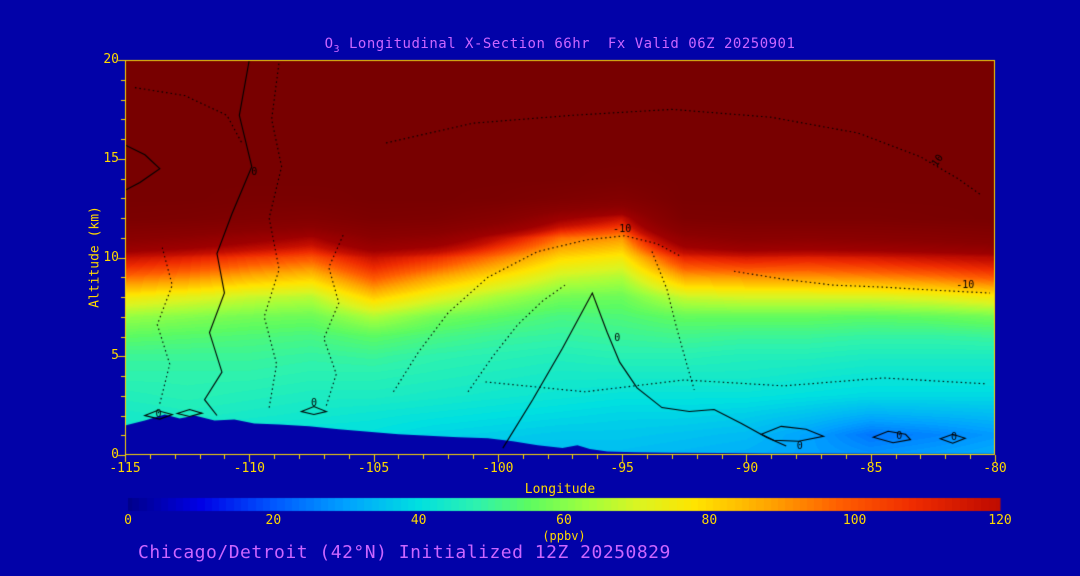 The width and height of the screenshot is (1080, 576). I want to click on x-tick-label: -105, so click(373, 468).